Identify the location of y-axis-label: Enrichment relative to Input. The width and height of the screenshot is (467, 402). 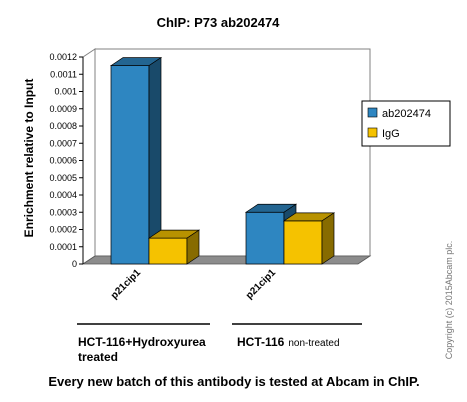
(29, 158).